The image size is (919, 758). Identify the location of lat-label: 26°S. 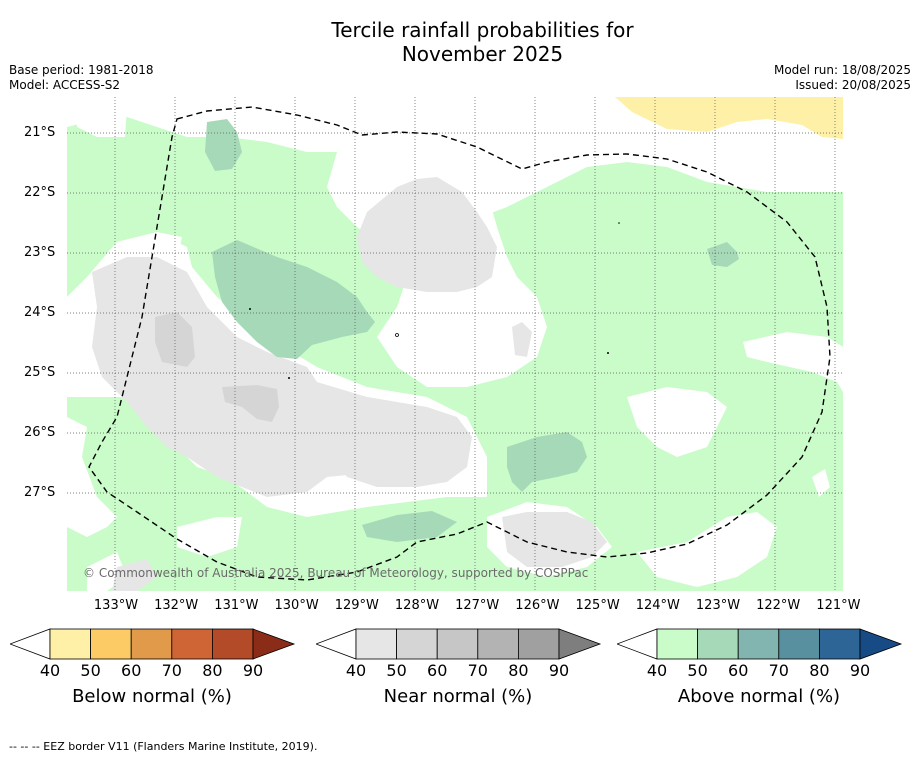
(40, 432).